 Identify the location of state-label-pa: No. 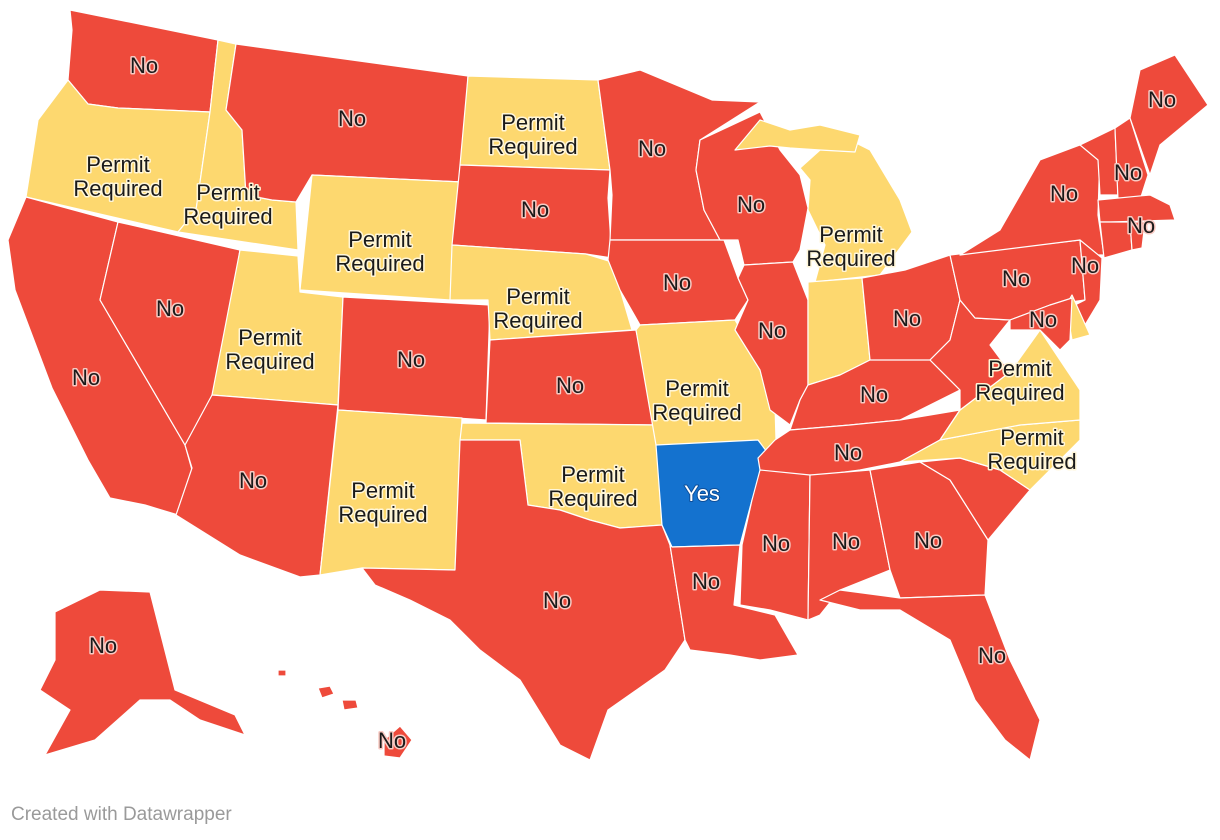
(1016, 278).